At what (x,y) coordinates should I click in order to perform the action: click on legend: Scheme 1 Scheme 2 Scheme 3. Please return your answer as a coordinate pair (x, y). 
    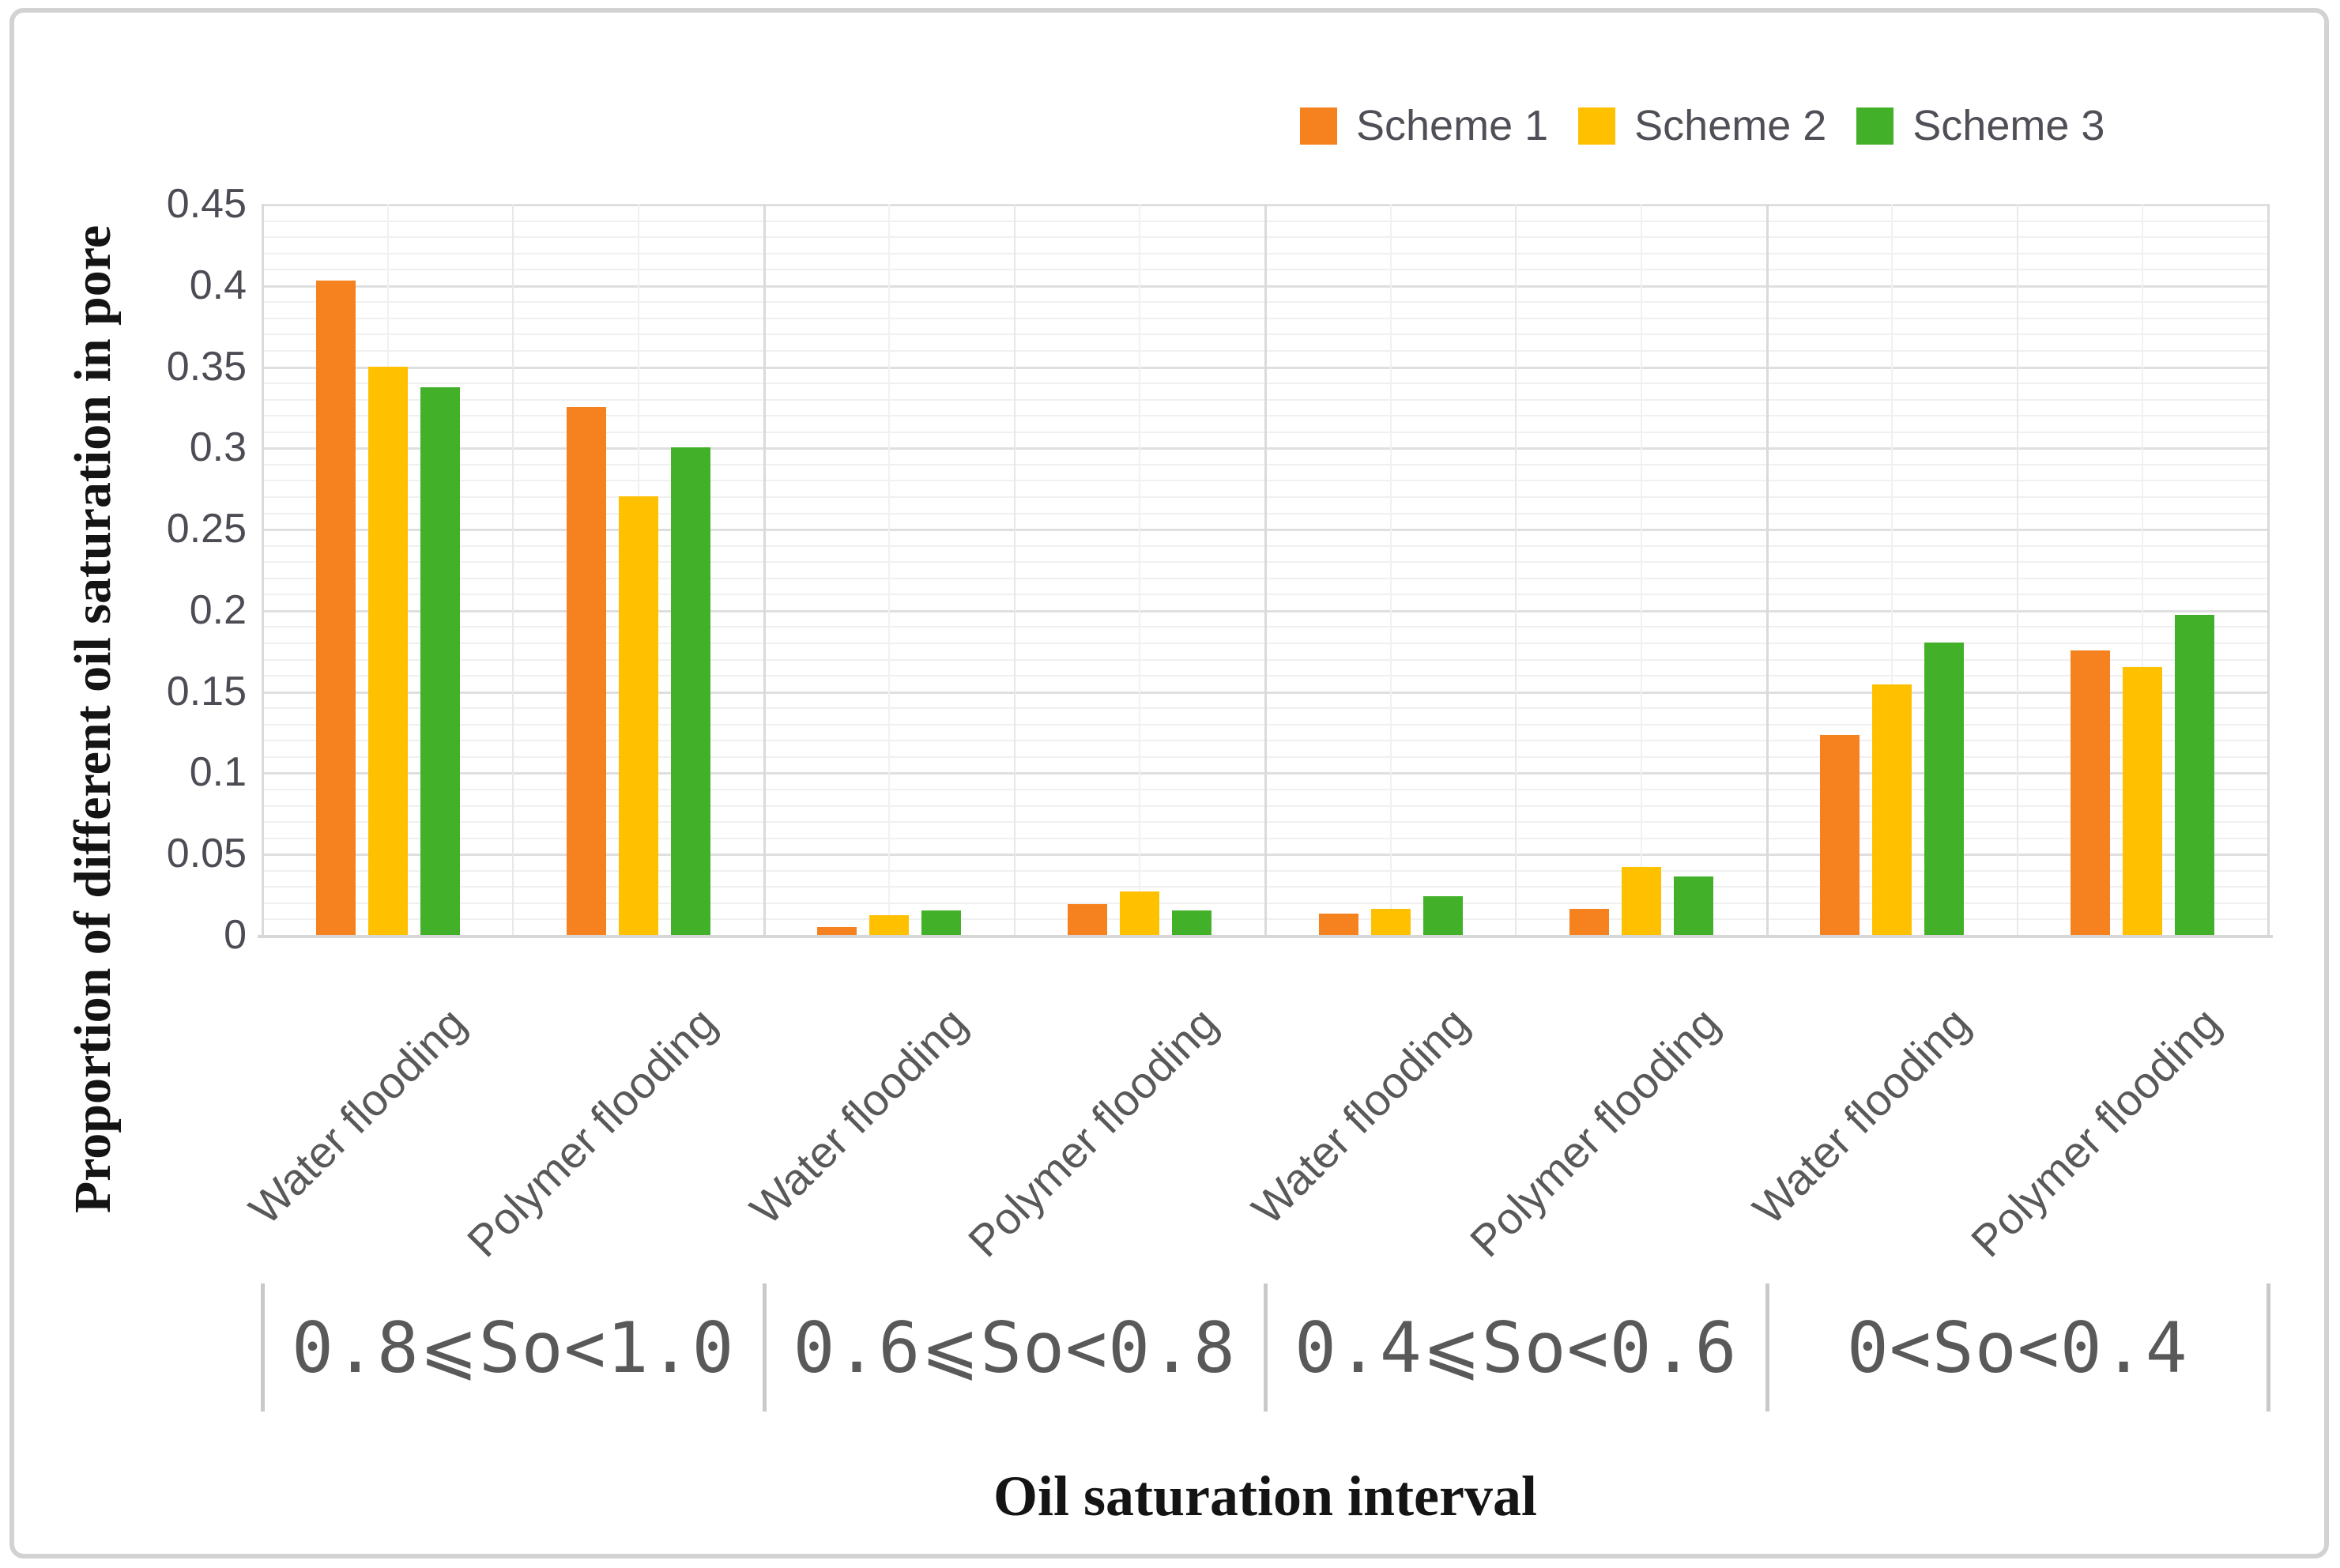
    Looking at the image, I should click on (1717, 126).